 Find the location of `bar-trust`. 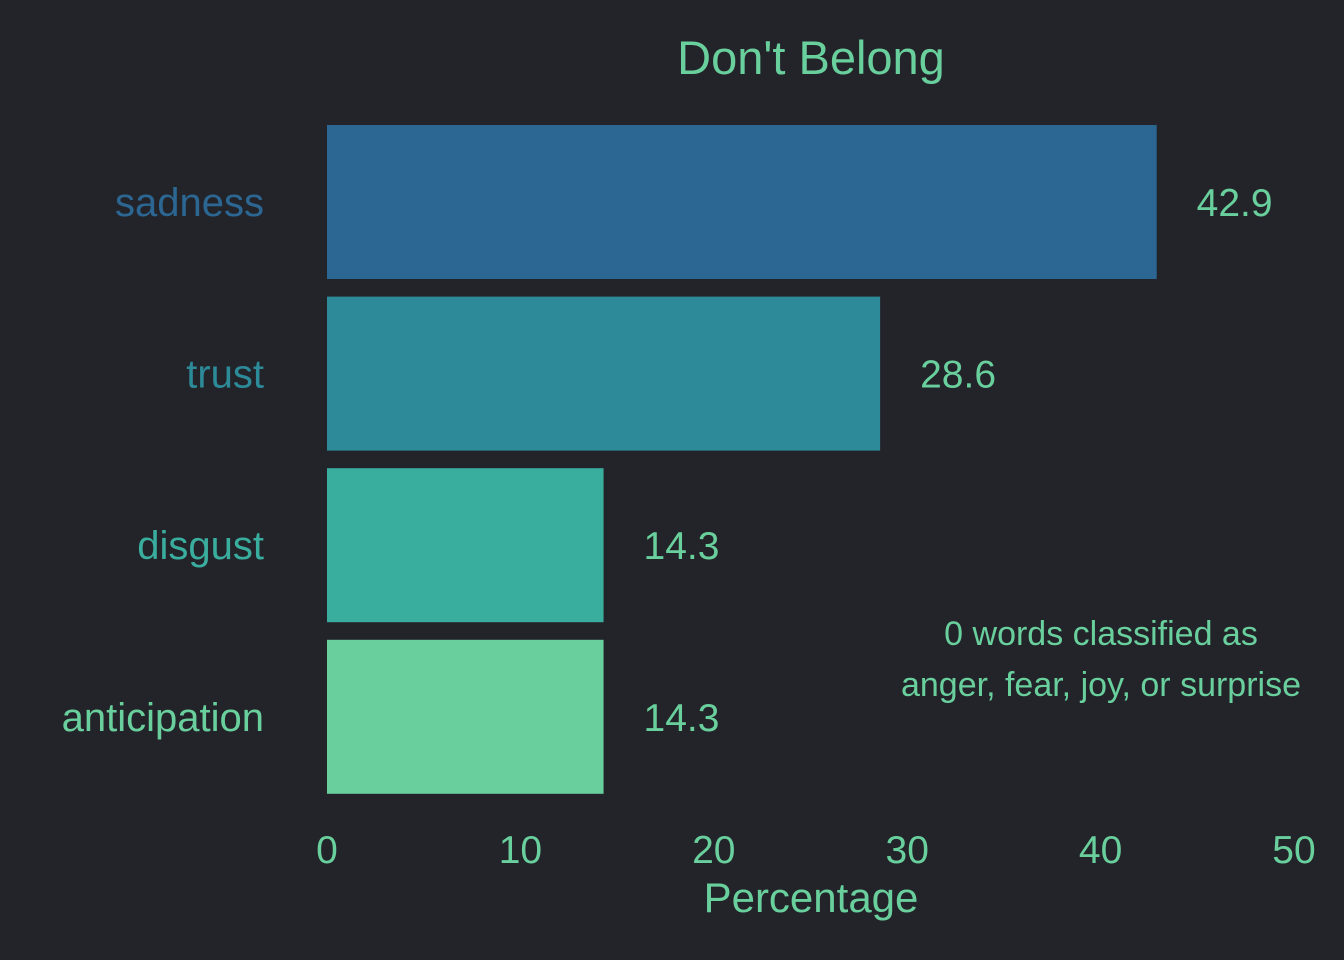

bar-trust is located at coordinates (604, 373).